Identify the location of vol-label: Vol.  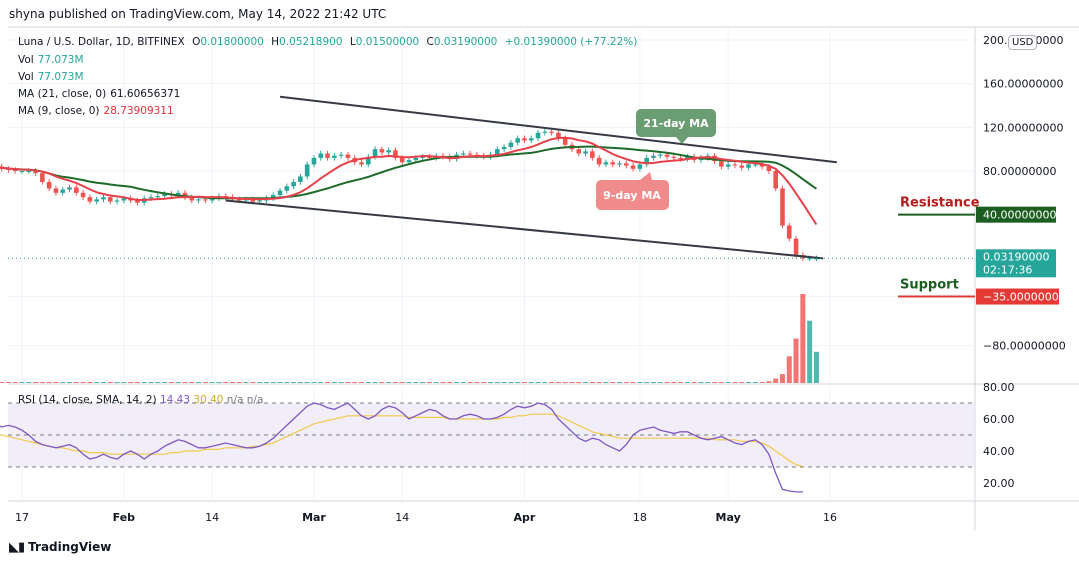
(26, 77).